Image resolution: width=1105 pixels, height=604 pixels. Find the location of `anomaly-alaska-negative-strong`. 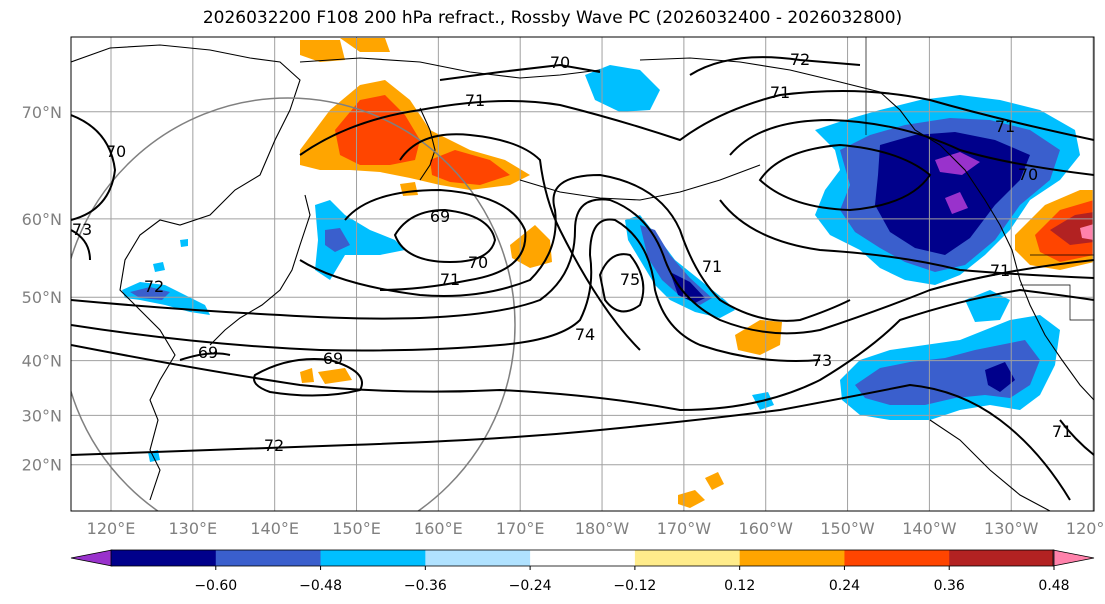

anomaly-alaska-negative-strong is located at coordinates (952, 193).